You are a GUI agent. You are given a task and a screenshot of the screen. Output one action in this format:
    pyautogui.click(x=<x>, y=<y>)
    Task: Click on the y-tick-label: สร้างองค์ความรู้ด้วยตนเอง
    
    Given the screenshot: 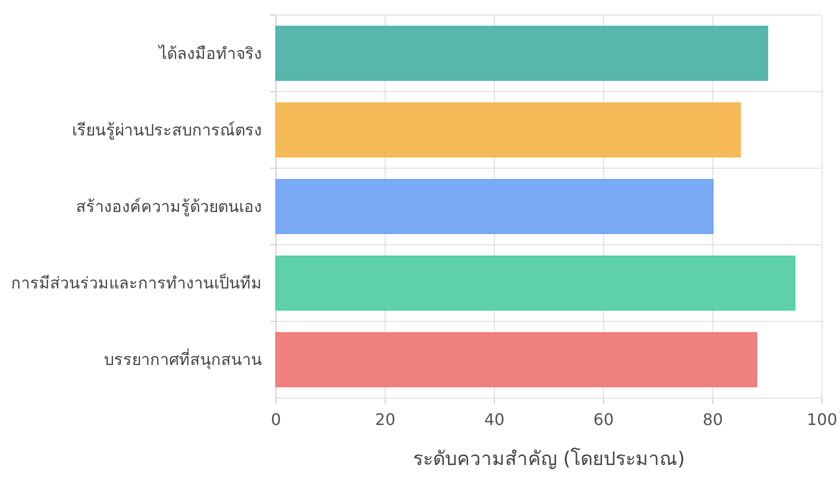 What is the action you would take?
    pyautogui.click(x=169, y=207)
    